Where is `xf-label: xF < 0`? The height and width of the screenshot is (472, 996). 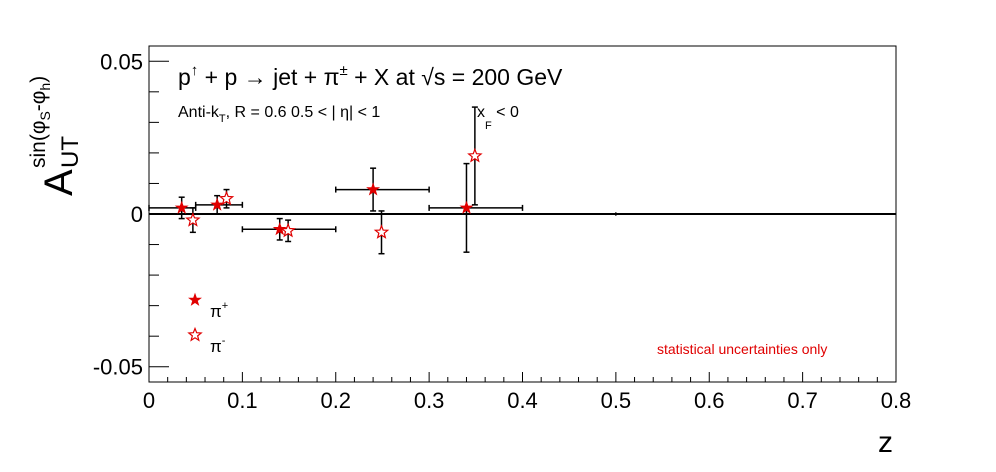
xf-label: xF < 0 is located at coordinates (498, 118).